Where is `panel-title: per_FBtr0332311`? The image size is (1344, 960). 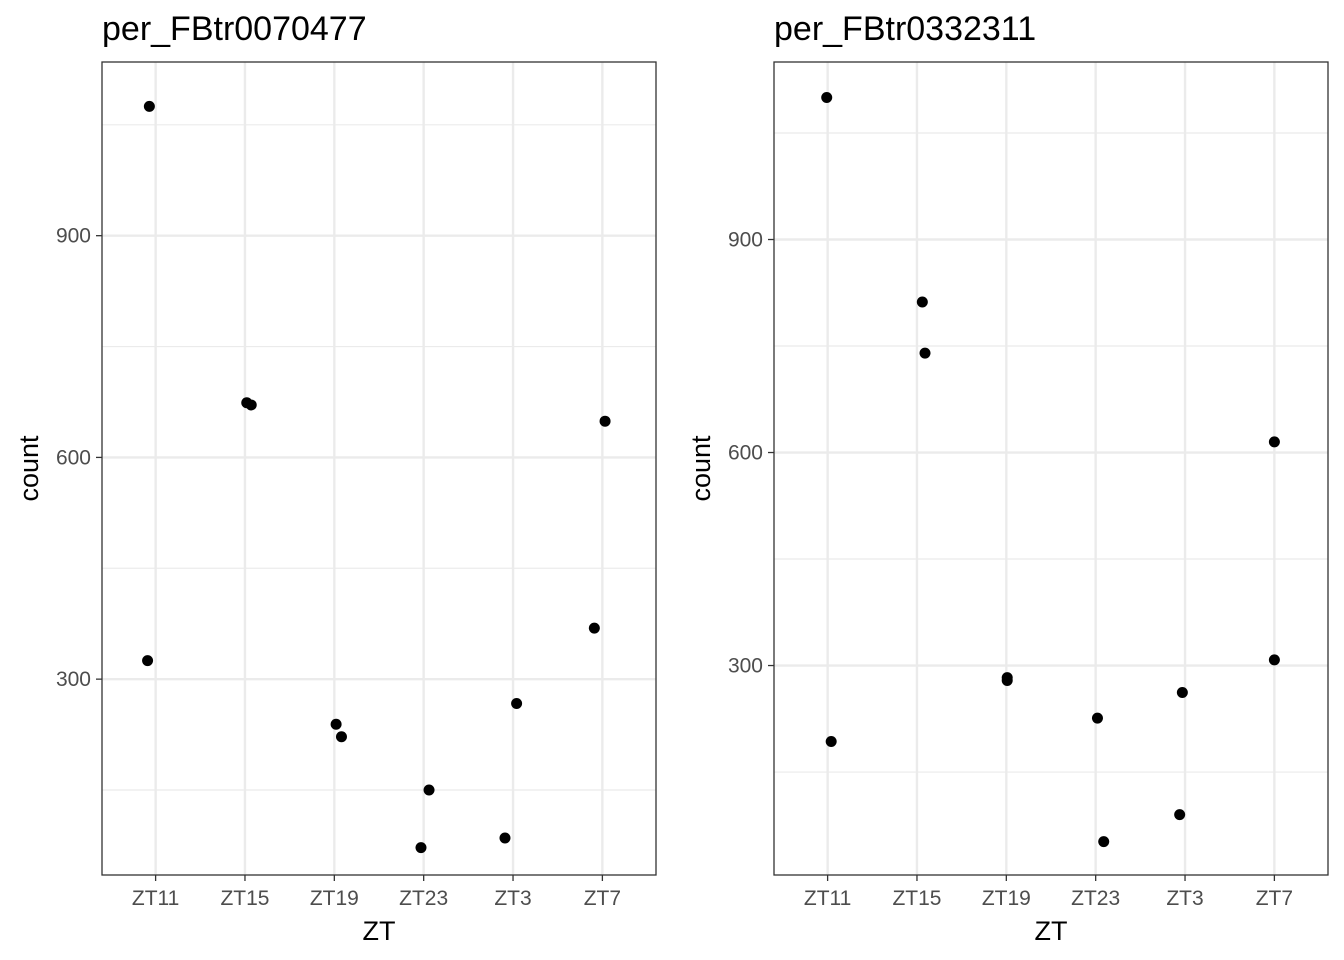
panel-title: per_FBtr0332311 is located at coordinates (905, 29).